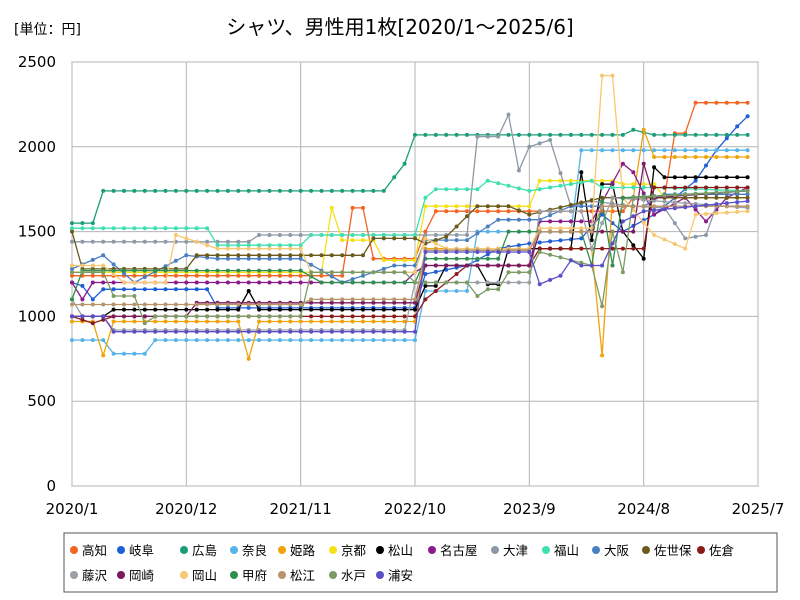  Describe the element at coordinates (303, 550) in the screenshot. I see `legend-label: 姫路` at that location.